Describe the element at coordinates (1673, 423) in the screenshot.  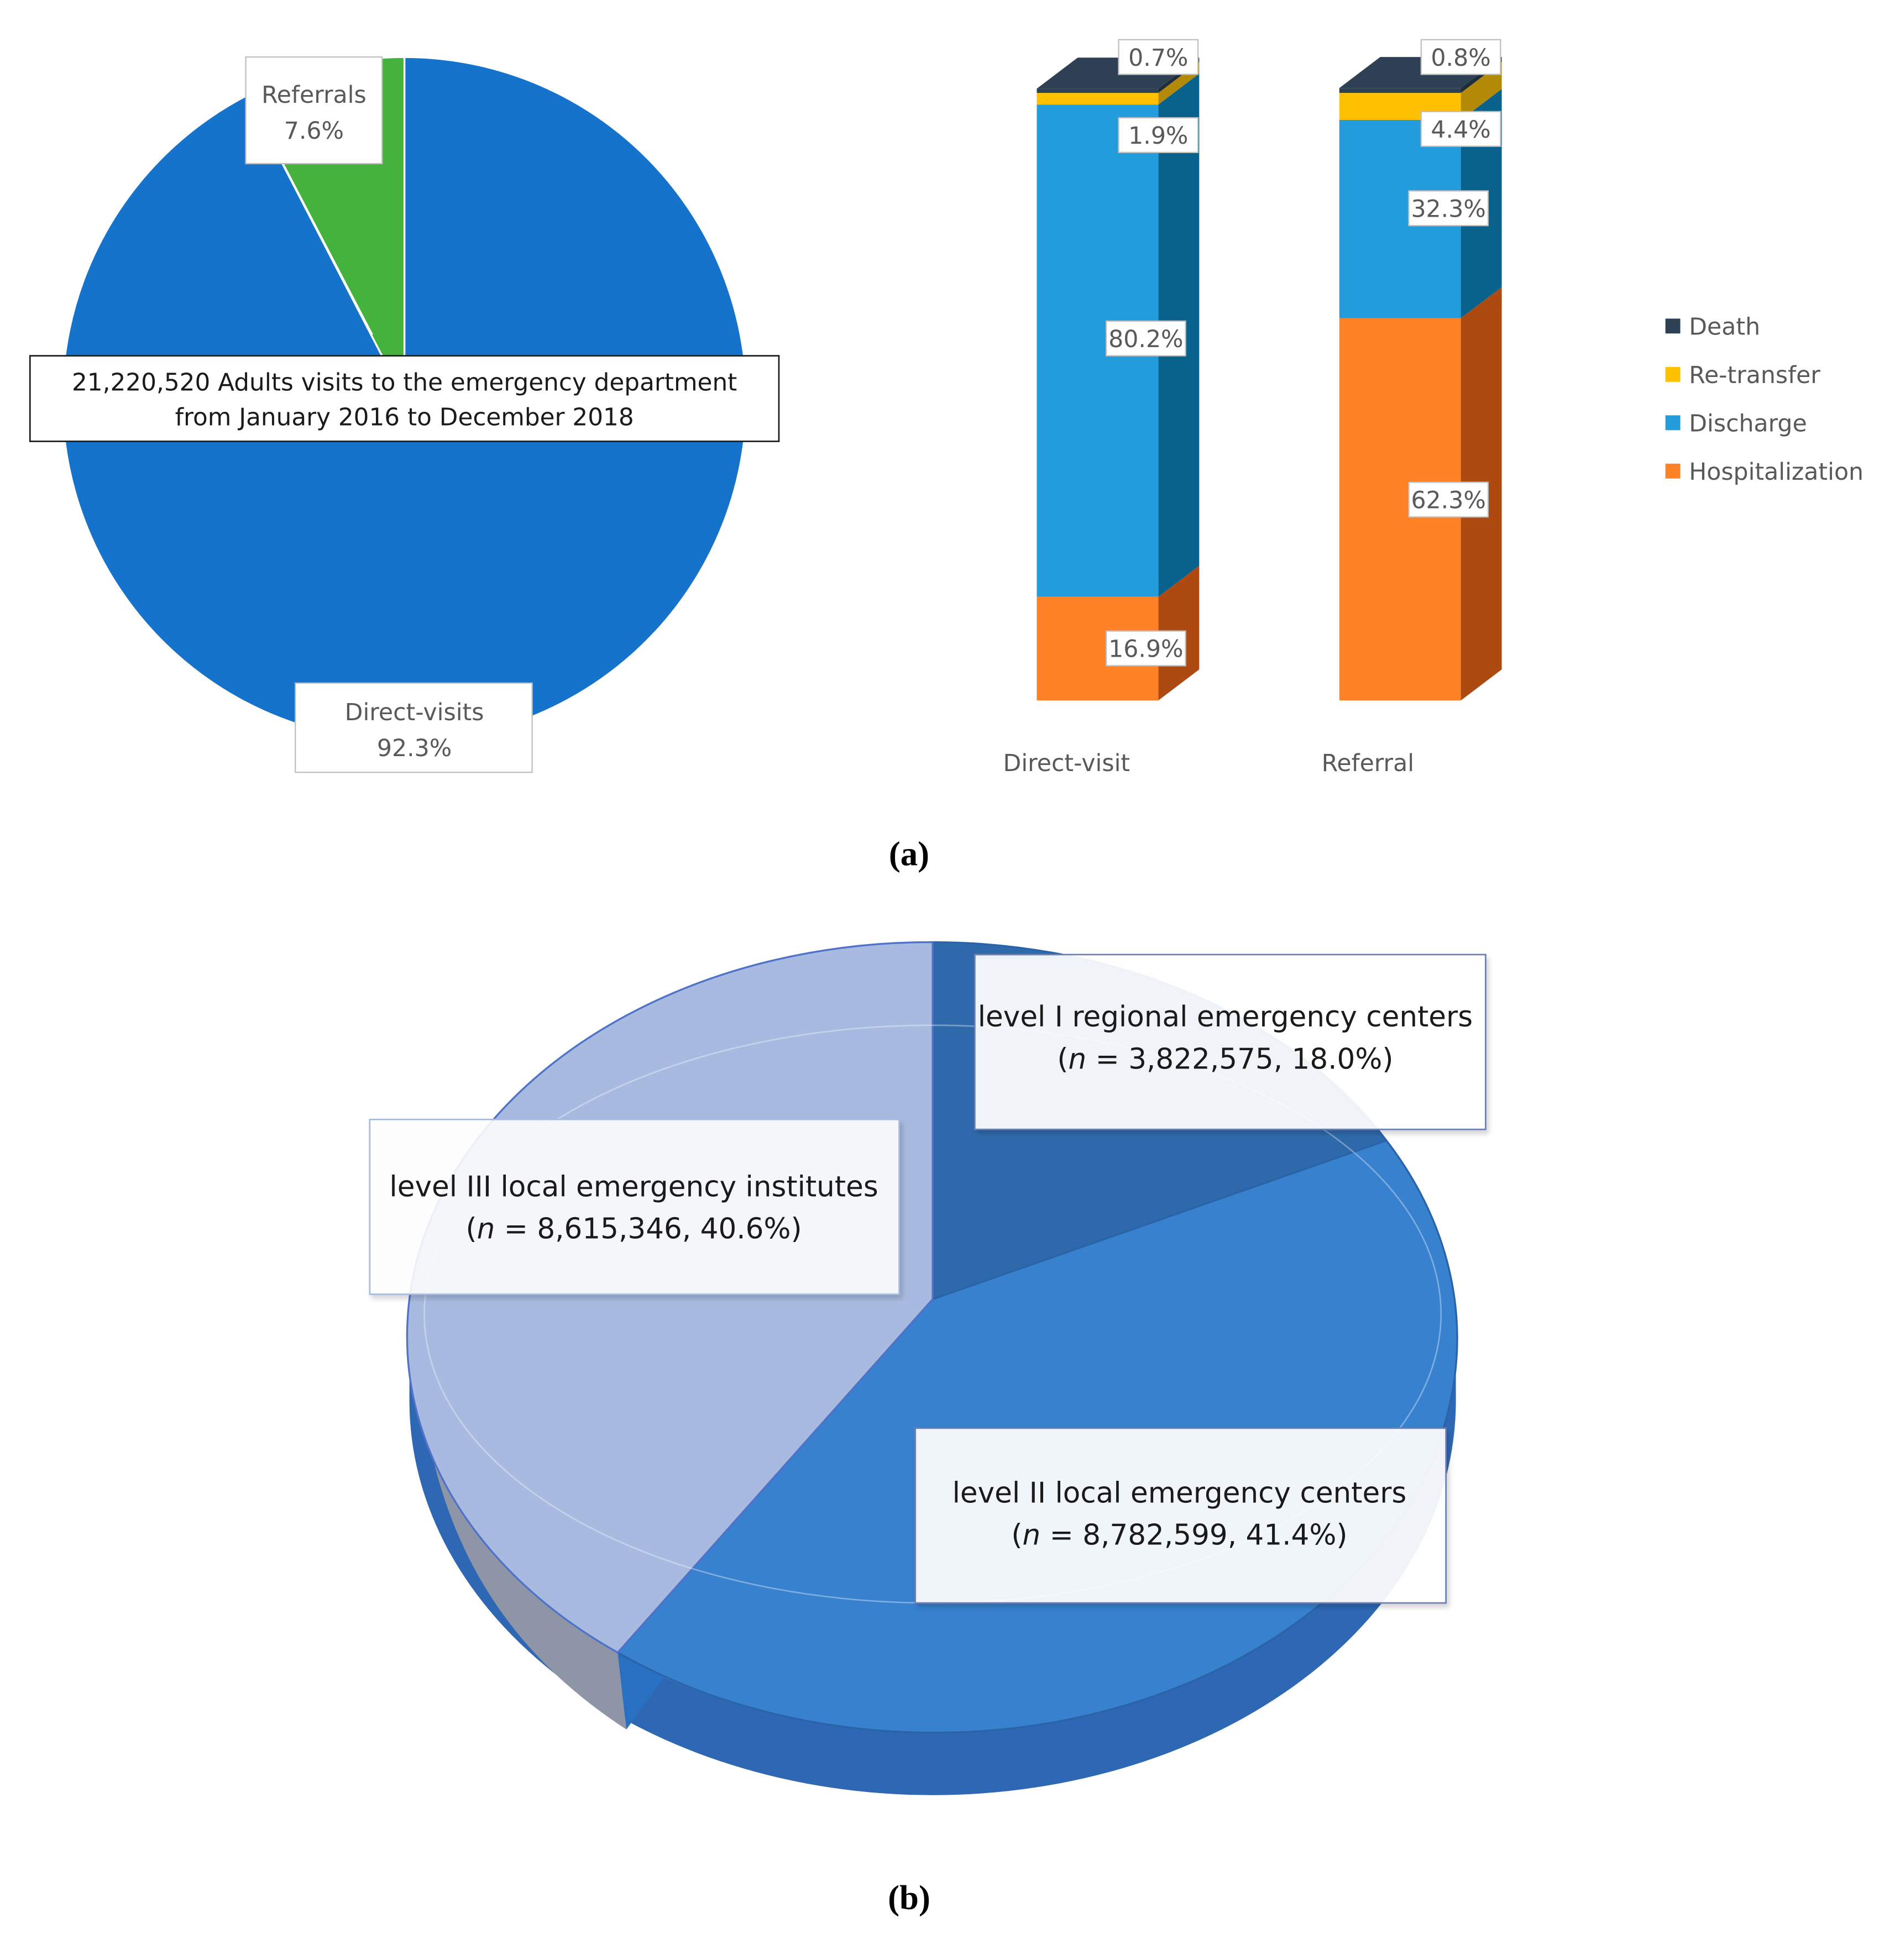
I see `legend-swatch-discharge` at that location.